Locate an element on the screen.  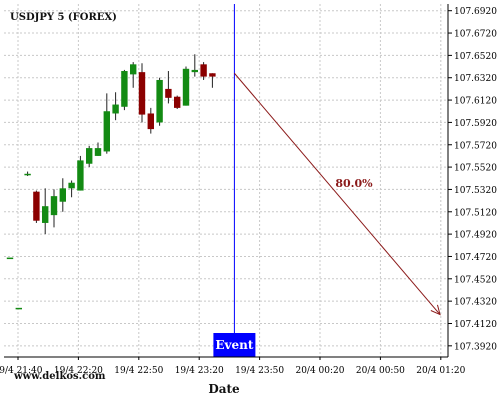
y-tick-label: 107.6320 is located at coordinates (475, 79).